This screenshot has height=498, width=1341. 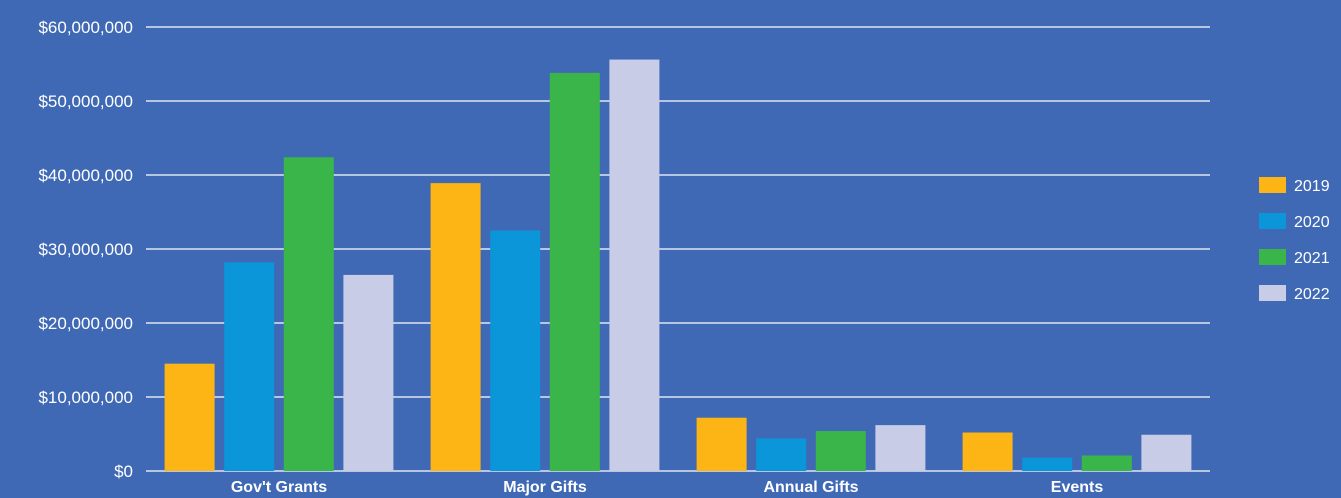 I want to click on legend-label: 2020, so click(x=1312, y=222).